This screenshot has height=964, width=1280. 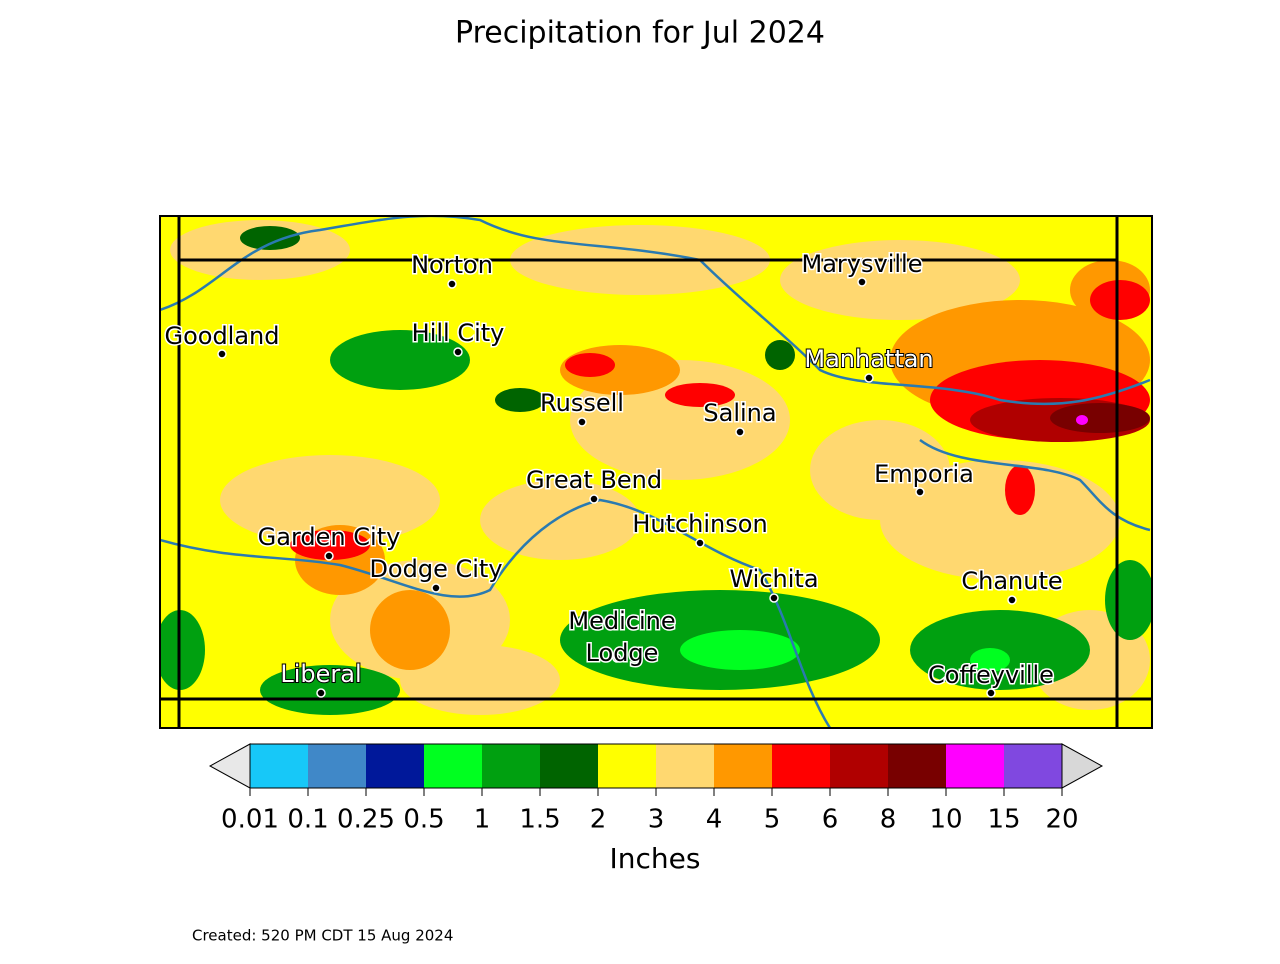 I want to click on colorbar-tick-label: 10, so click(x=945, y=820).